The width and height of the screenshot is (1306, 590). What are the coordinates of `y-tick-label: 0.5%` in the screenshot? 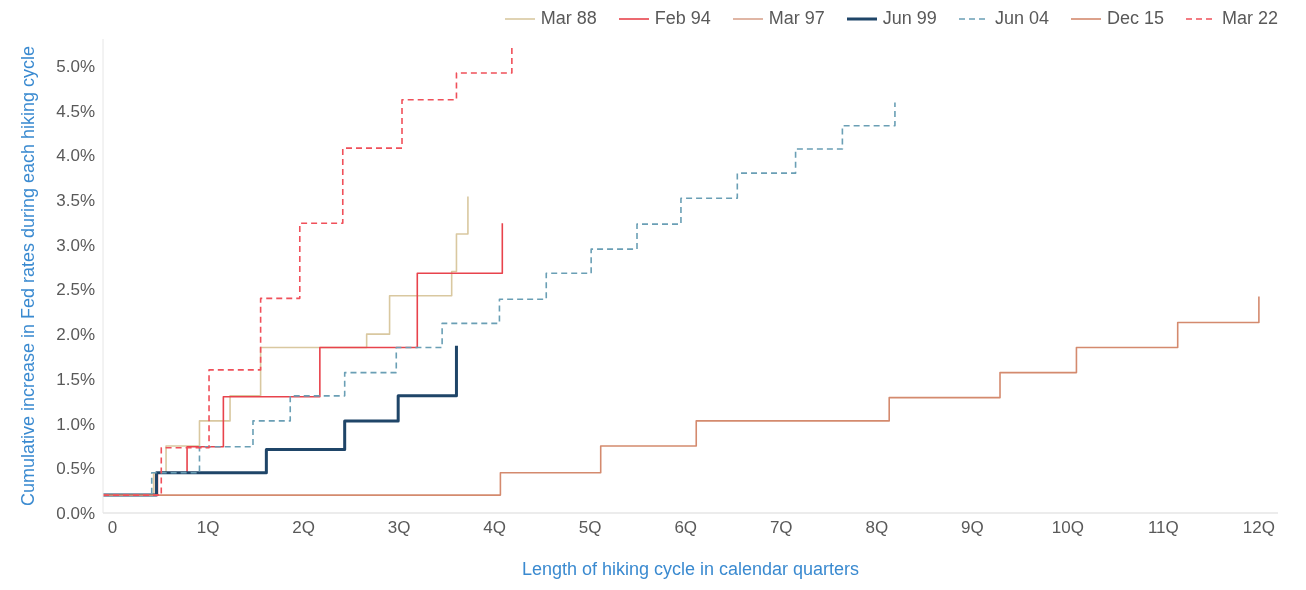 It's located at (75, 469).